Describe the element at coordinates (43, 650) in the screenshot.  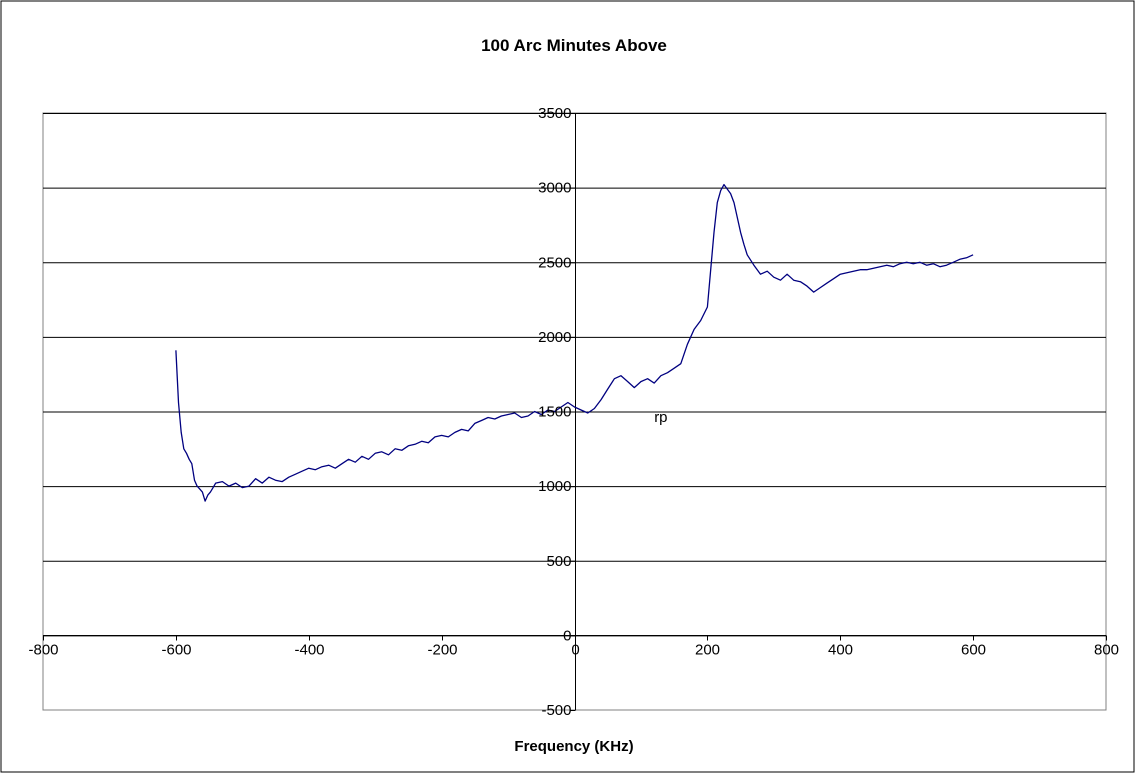
I see `x-tick-label: -800` at that location.